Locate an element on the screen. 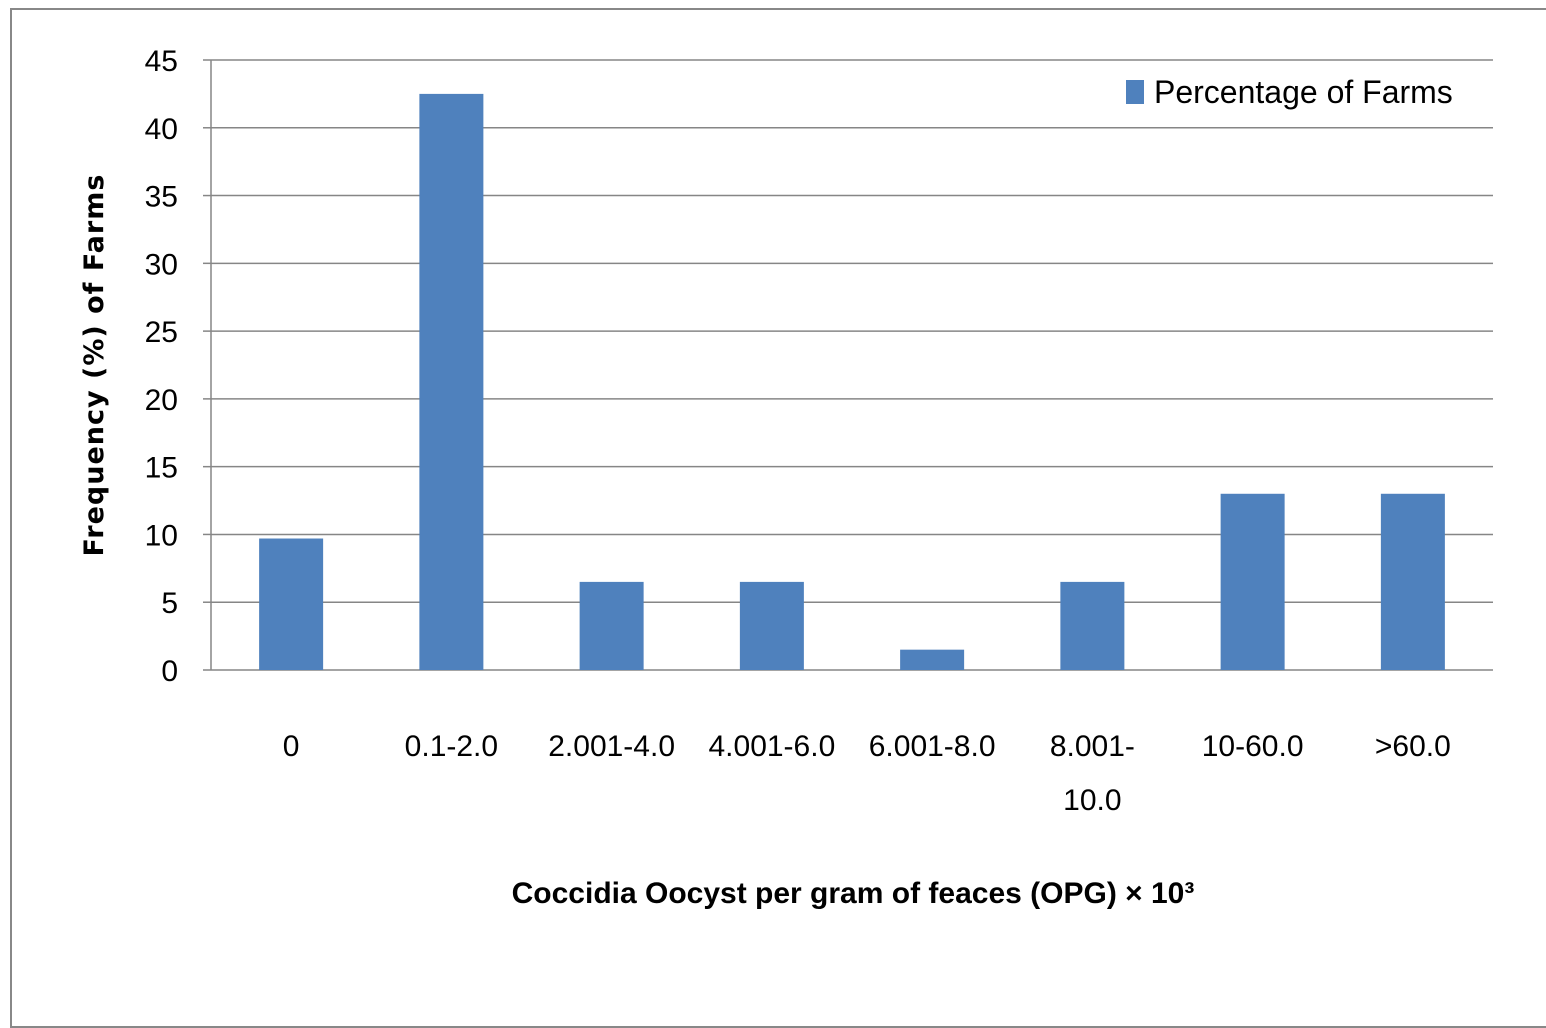  y-tick-label: 15 is located at coordinates (161, 468).